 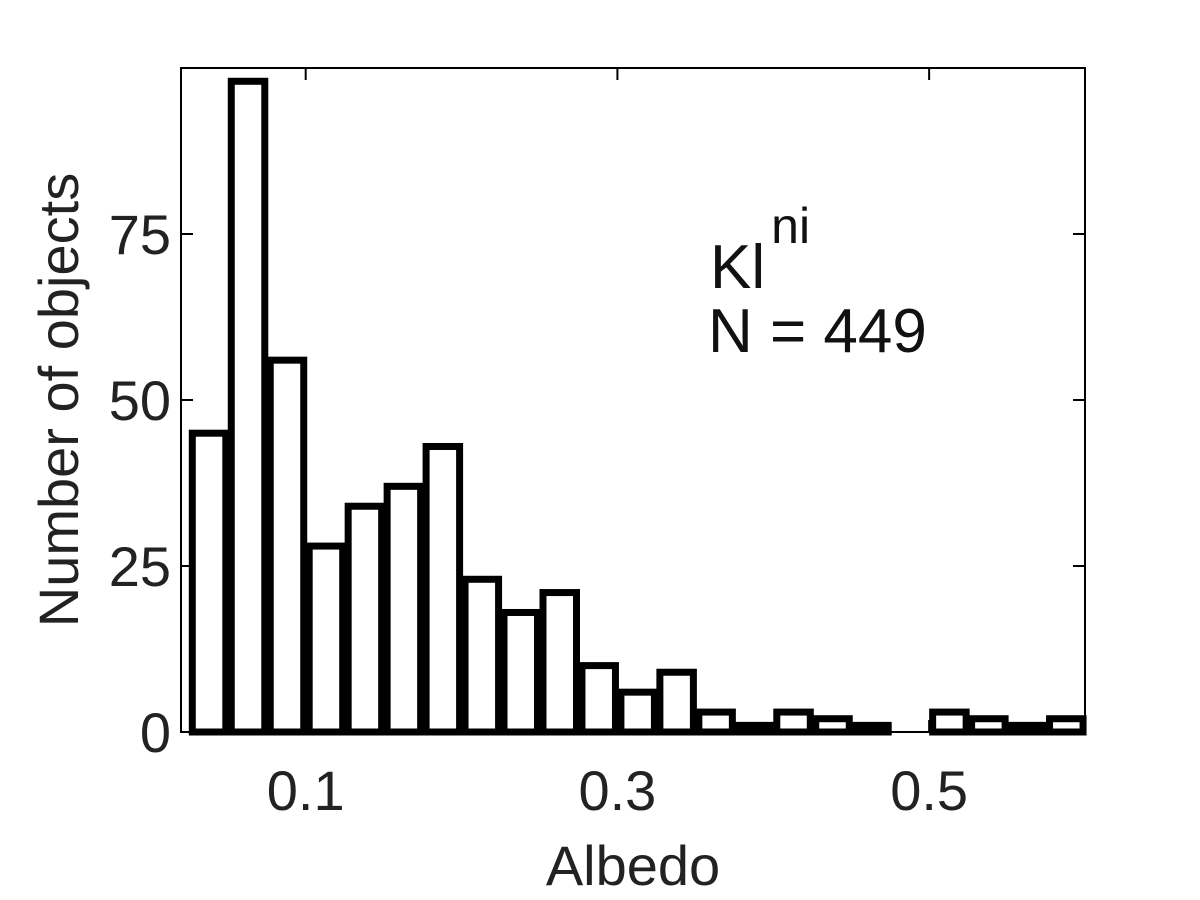 What do you see at coordinates (929, 790) in the screenshot?
I see `x-tick-label: 0.5` at bounding box center [929, 790].